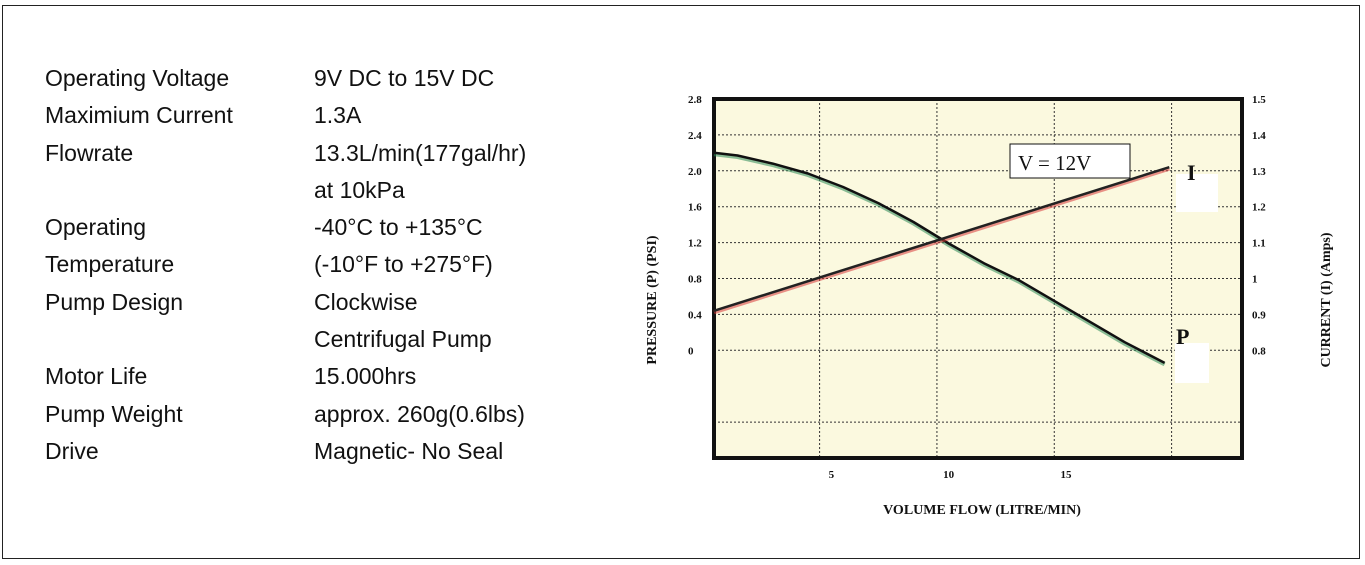 This screenshot has height=565, width=1365. I want to click on annotation-box, so click(1070, 161).